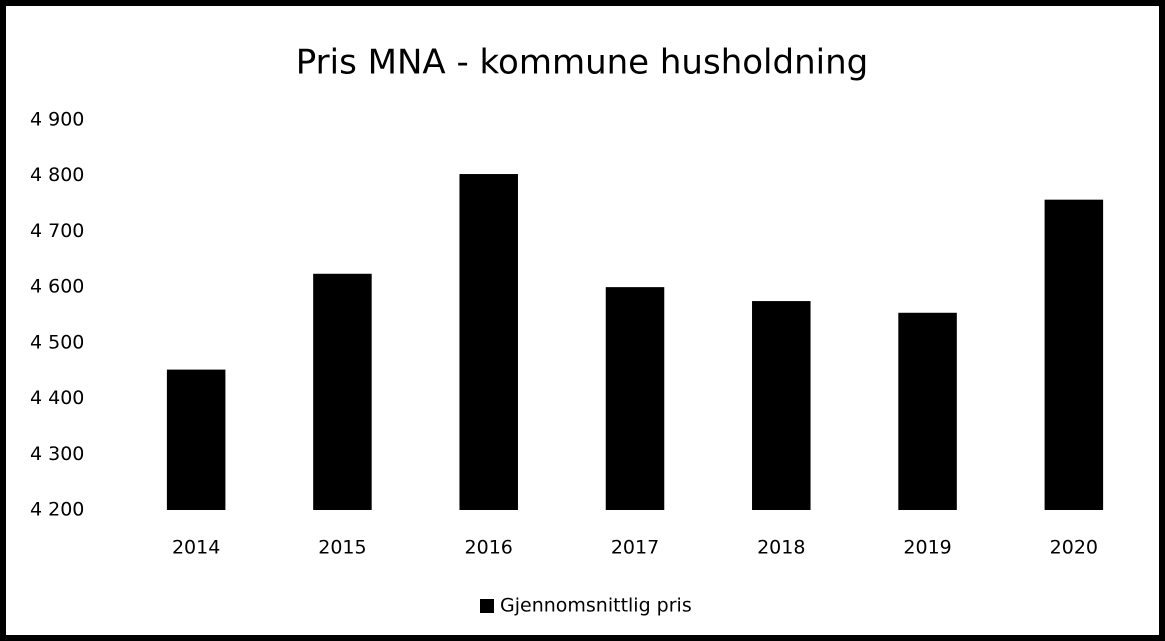 This screenshot has width=1165, height=641. I want to click on y-tick-label: 4 500, so click(57, 342).